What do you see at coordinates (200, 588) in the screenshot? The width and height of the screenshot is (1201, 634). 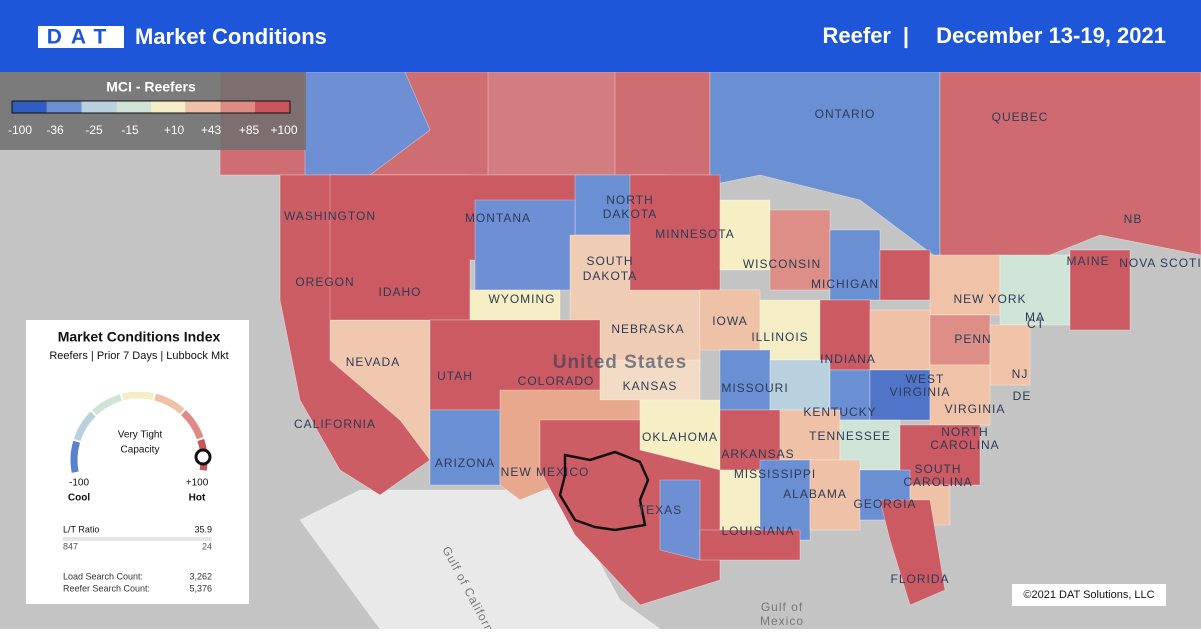 I see `reefer-search: 5,376` at bounding box center [200, 588].